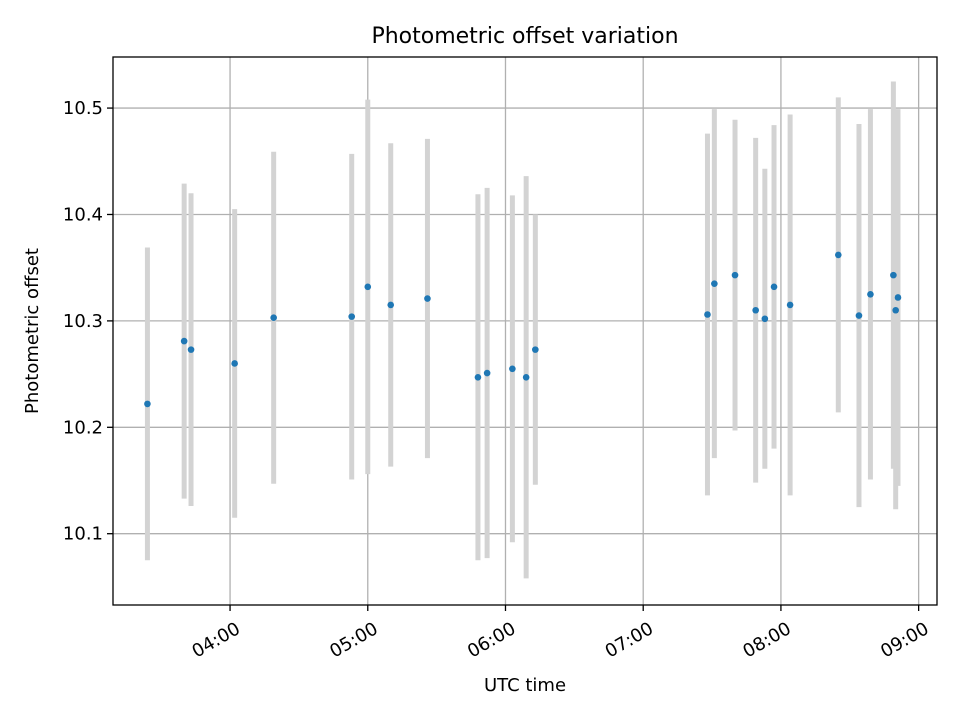 The height and width of the screenshot is (720, 960). What do you see at coordinates (561, 633) in the screenshot?
I see `x-axis-ticks: 04:00 05:00 06:00 07:00 08:00 09:00` at bounding box center [561, 633].